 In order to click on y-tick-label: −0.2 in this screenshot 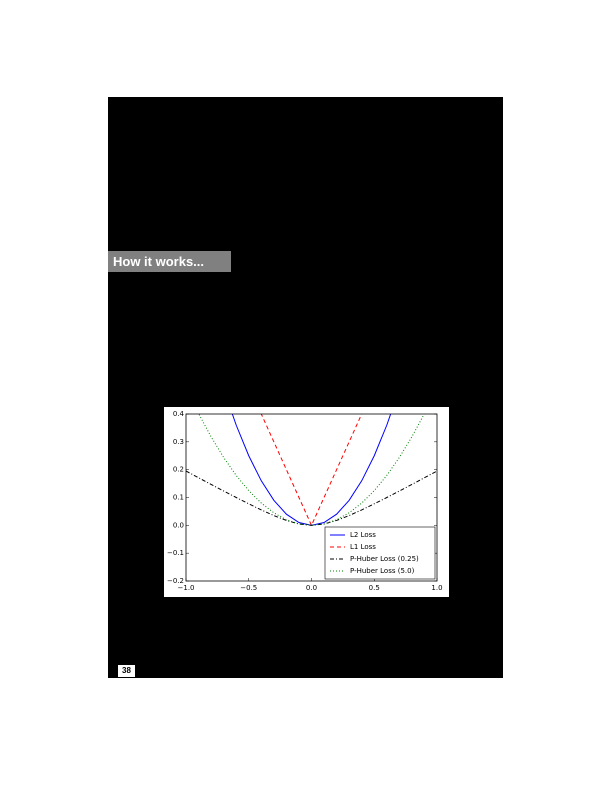, I will do `click(175, 581)`.